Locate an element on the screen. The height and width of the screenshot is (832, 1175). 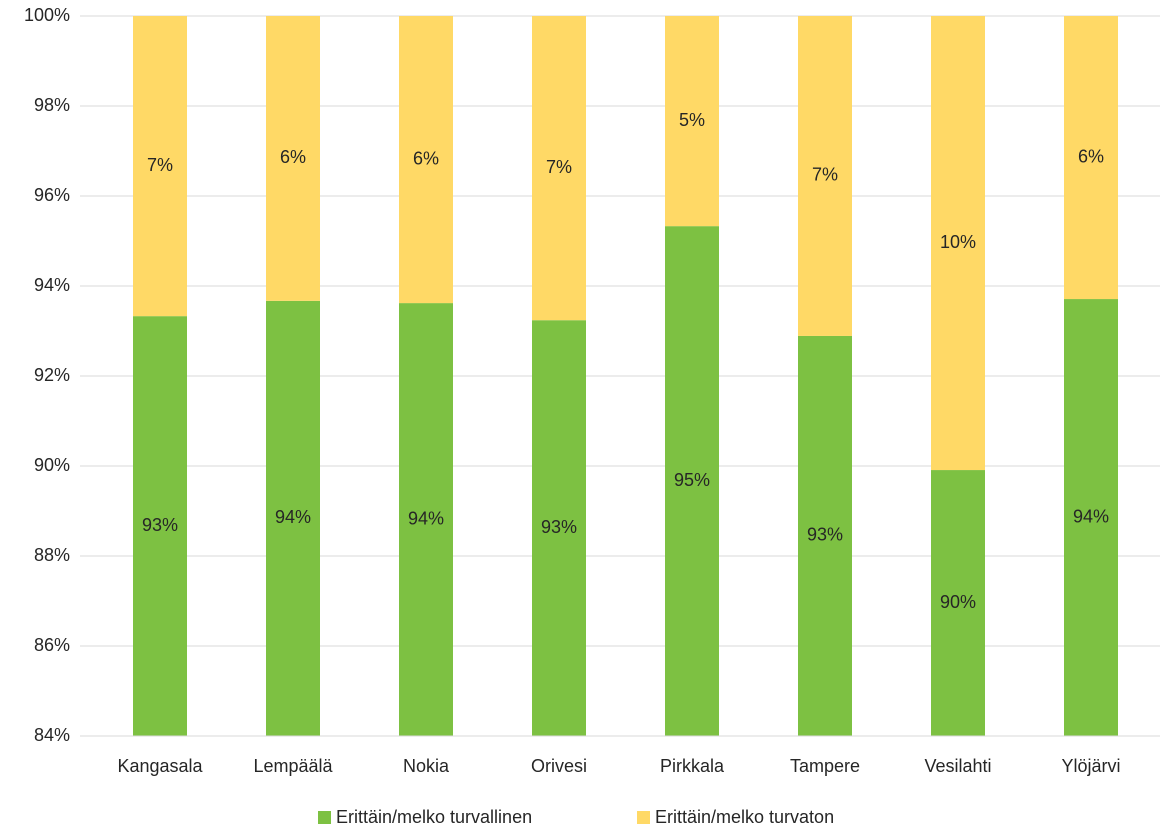
y-tick-label: 100% is located at coordinates (47, 15).